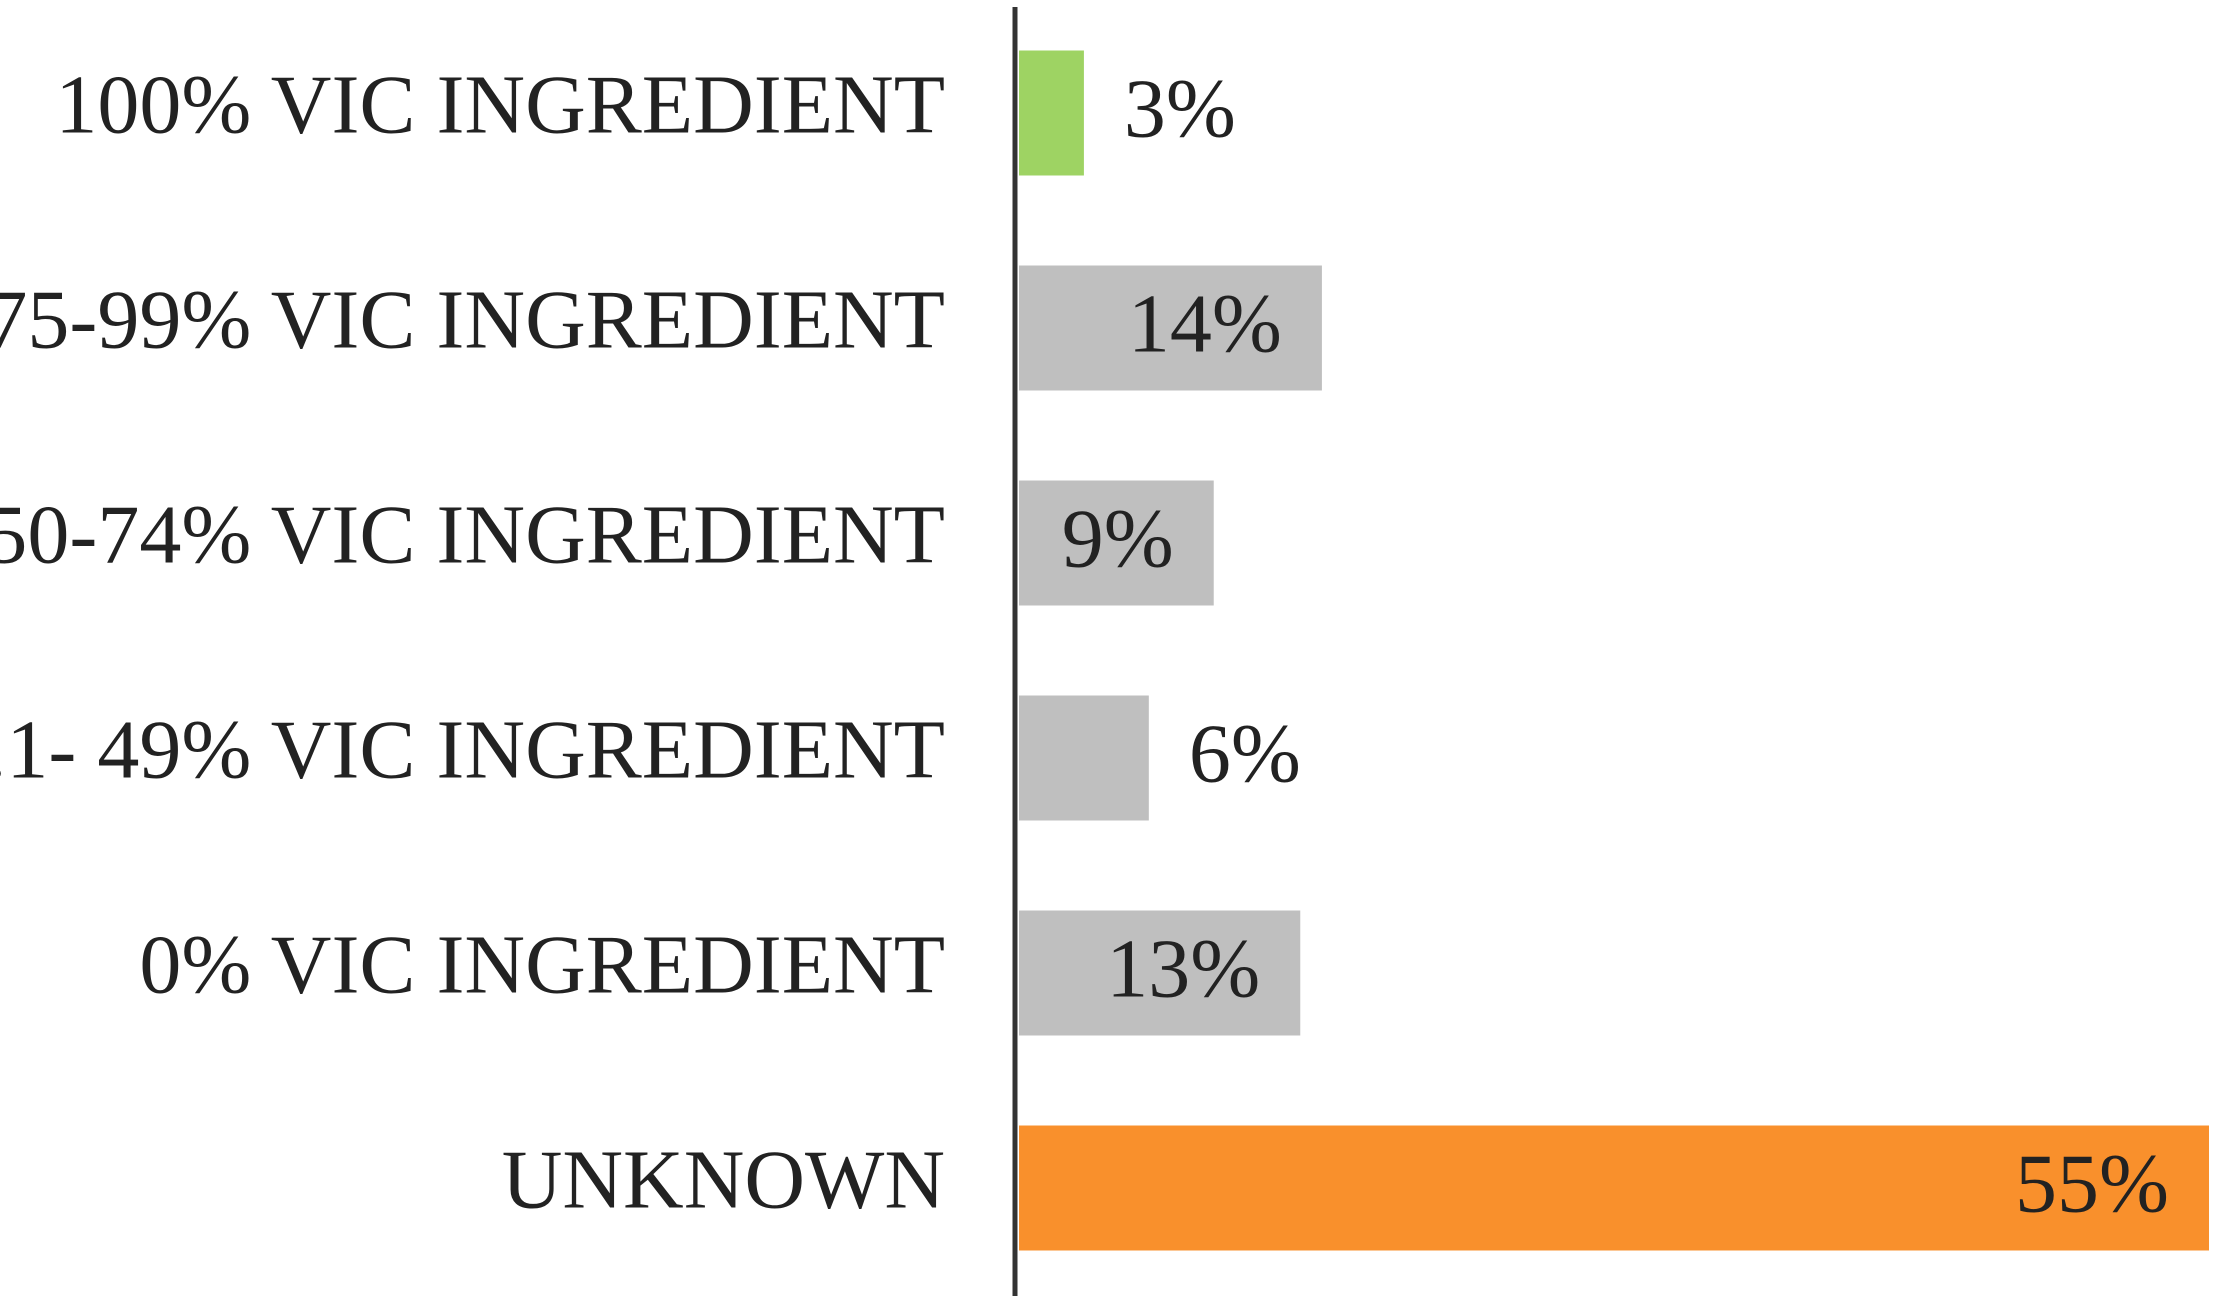 The width and height of the screenshot is (2217, 1306). What do you see at coordinates (542, 964) in the screenshot?
I see `category-label: 0% VIC INGREDIENT` at bounding box center [542, 964].